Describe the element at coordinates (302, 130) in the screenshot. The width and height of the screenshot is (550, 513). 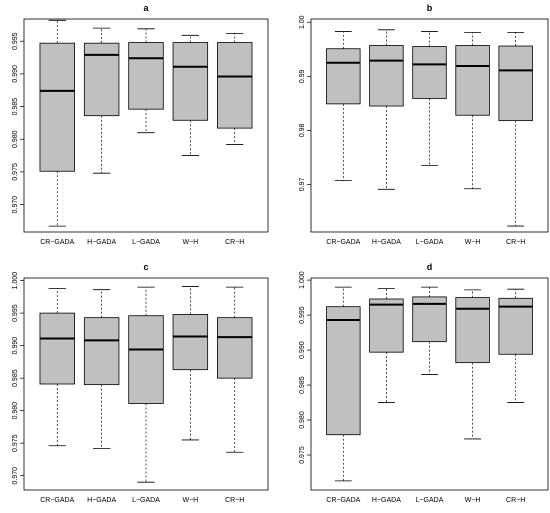
I see `y-tick-label: 0.98` at that location.